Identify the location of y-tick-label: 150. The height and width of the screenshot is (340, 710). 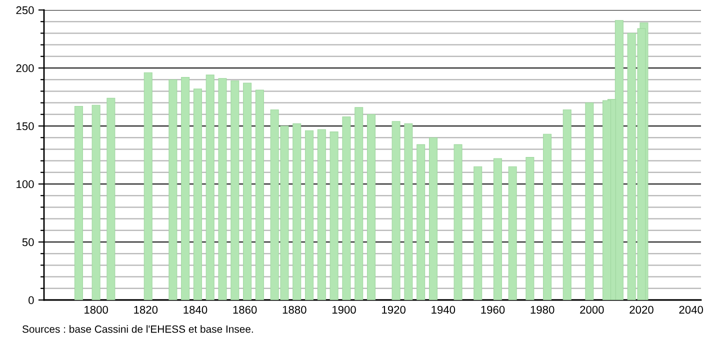
(25, 126).